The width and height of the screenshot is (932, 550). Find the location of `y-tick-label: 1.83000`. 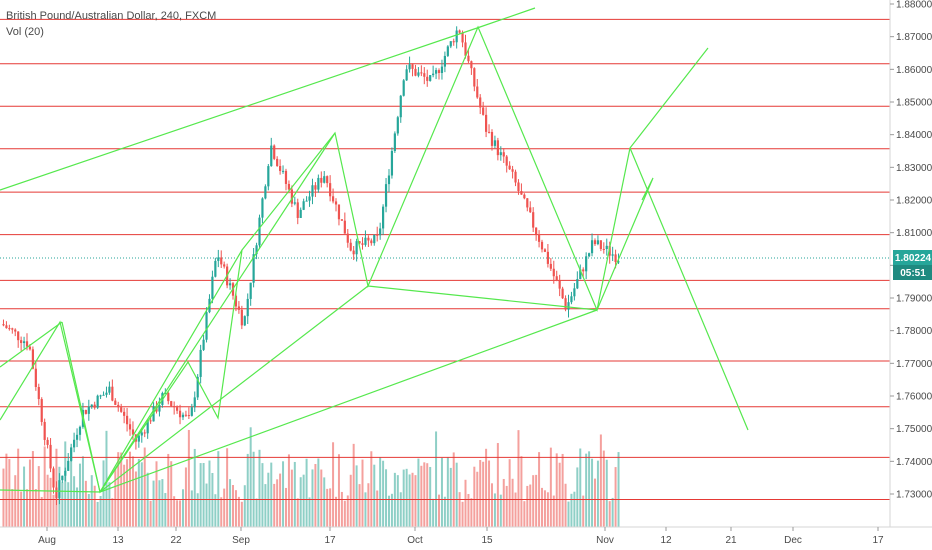

y-tick-label: 1.83000 is located at coordinates (914, 168).